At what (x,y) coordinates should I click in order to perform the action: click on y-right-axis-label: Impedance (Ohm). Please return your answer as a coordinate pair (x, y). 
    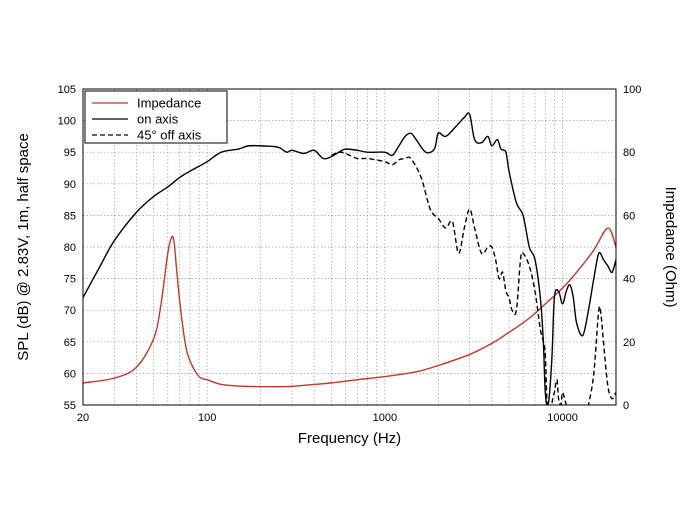
    Looking at the image, I should click on (670, 247).